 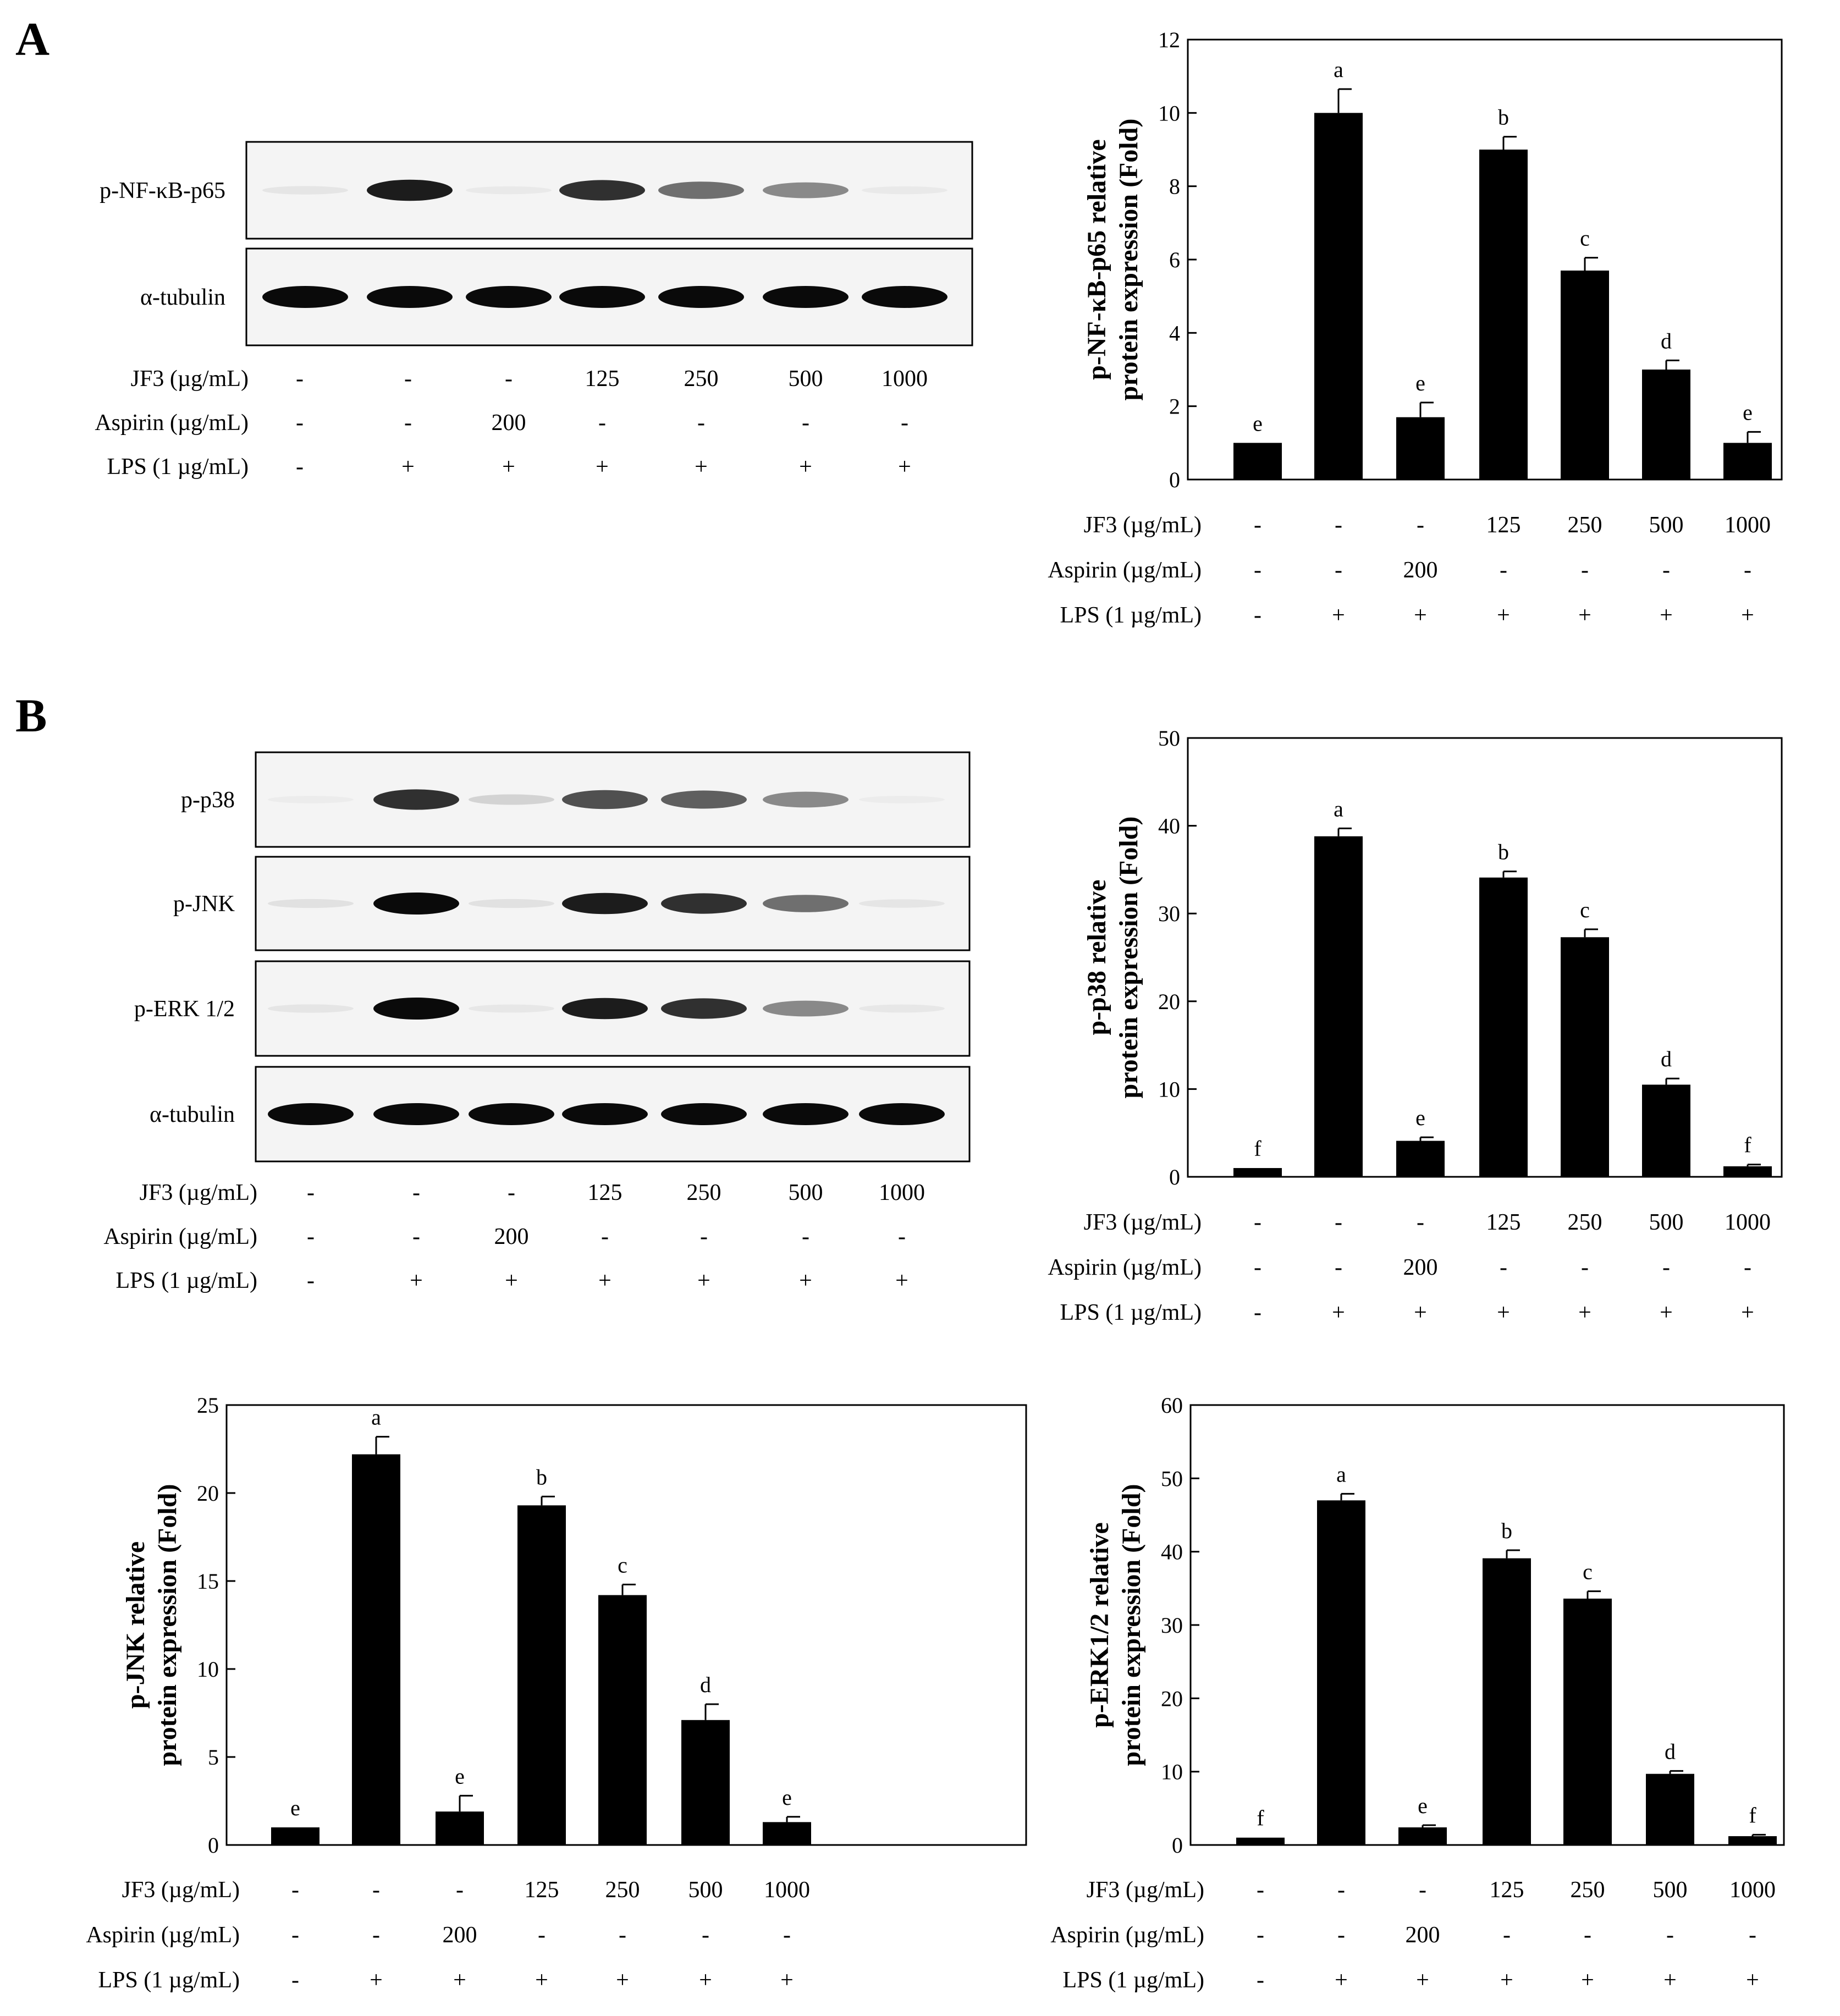 I want to click on blot-b-conditions-row-label: Aspirin (µg/mL), so click(x=180, y=1236).